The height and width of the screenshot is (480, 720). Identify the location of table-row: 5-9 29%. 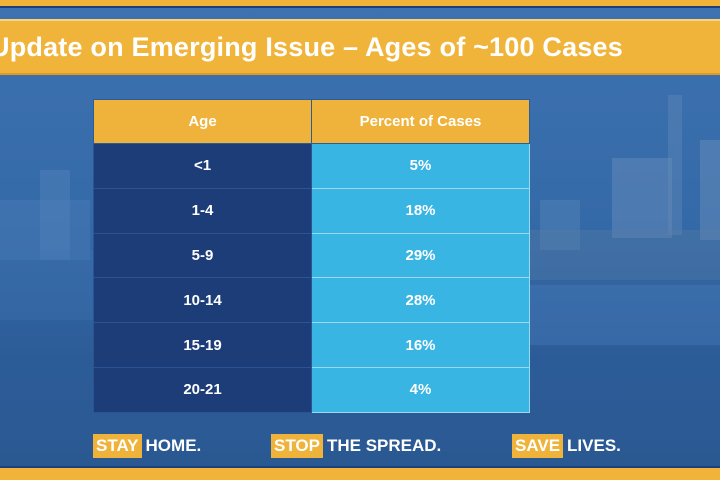
(311, 255).